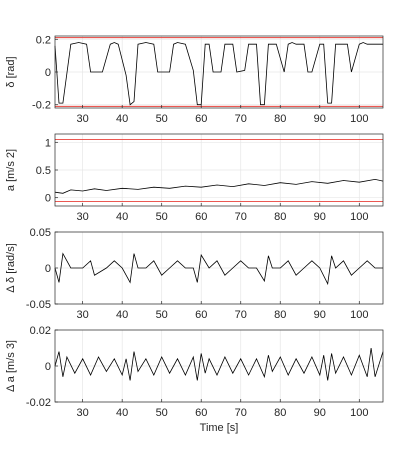  I want to click on y-axis-label: Δ a [m/s 3], so click(11, 366).